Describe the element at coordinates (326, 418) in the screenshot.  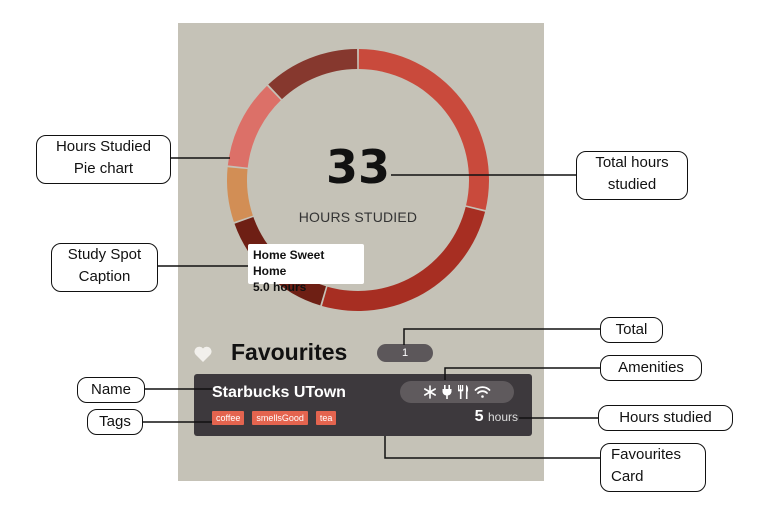
I see `tag: tea` at that location.